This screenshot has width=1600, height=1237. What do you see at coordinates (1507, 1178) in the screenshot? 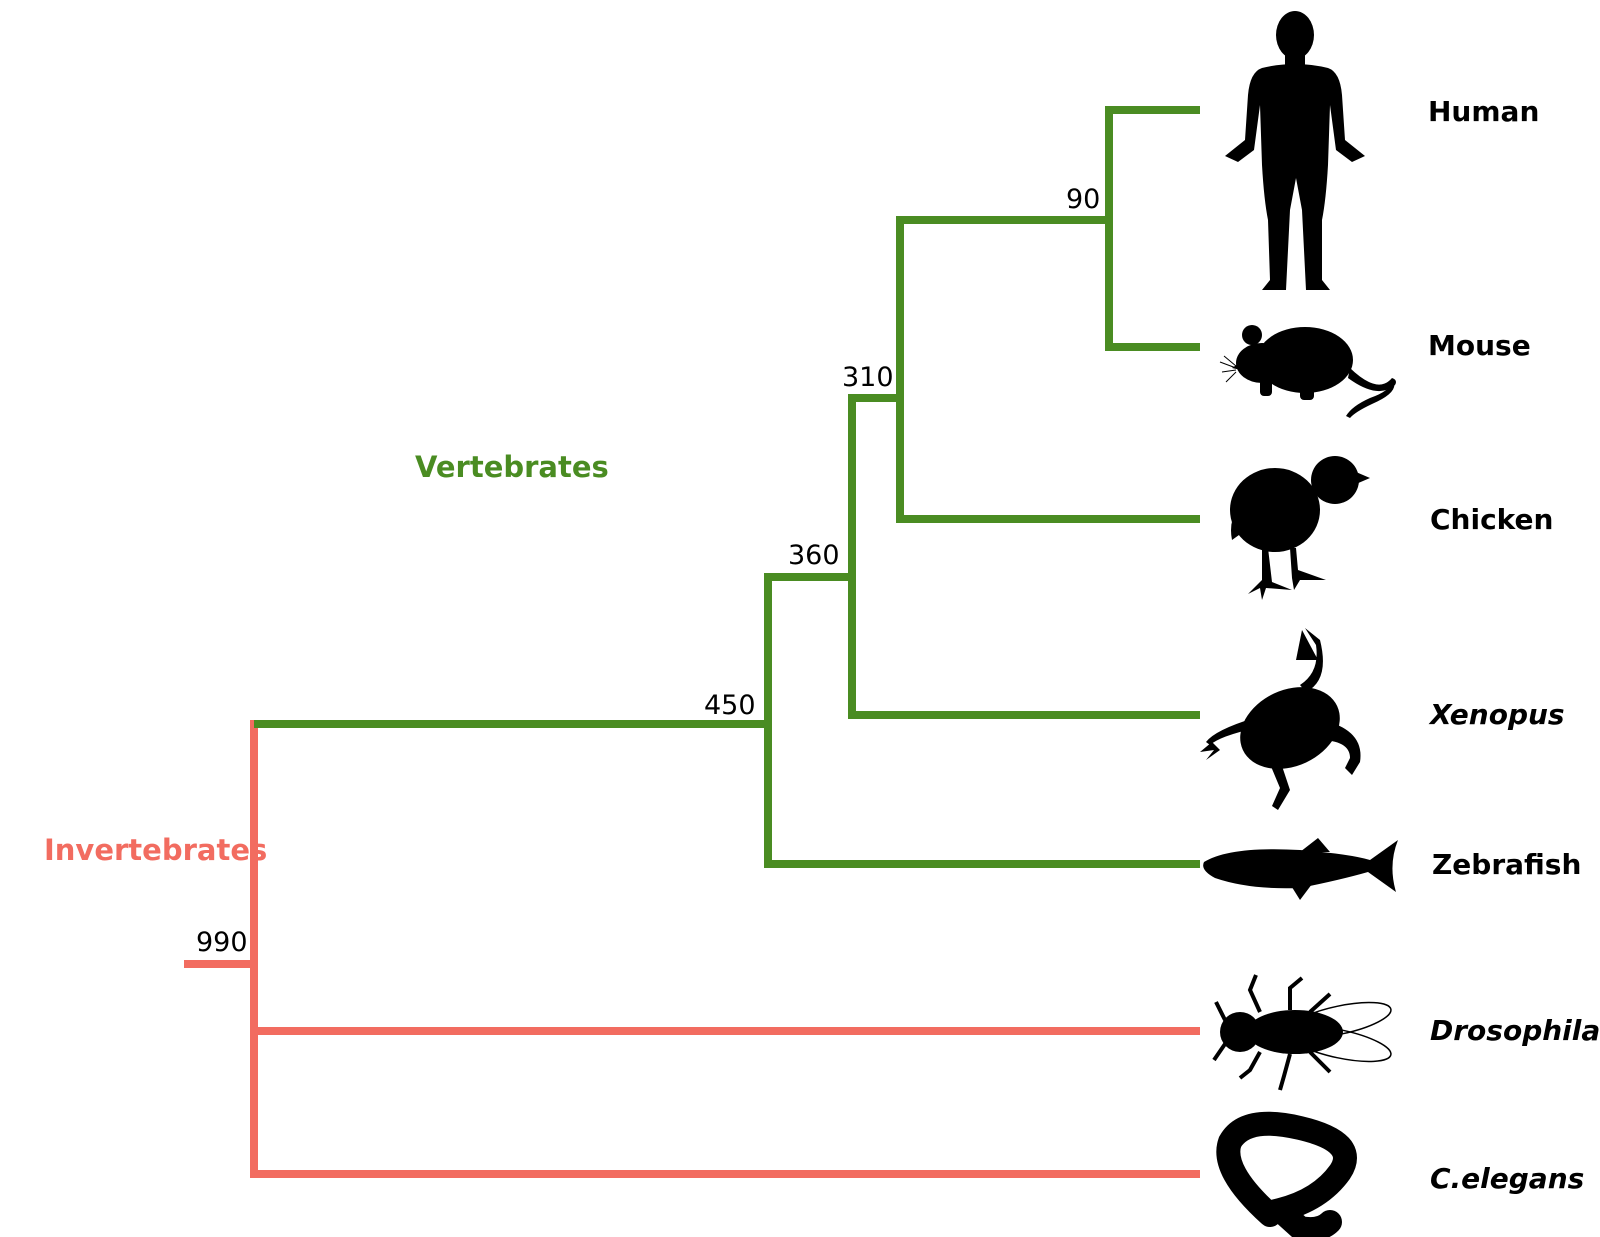
I see `taxon-label-celegans: C.elegans` at bounding box center [1507, 1178].